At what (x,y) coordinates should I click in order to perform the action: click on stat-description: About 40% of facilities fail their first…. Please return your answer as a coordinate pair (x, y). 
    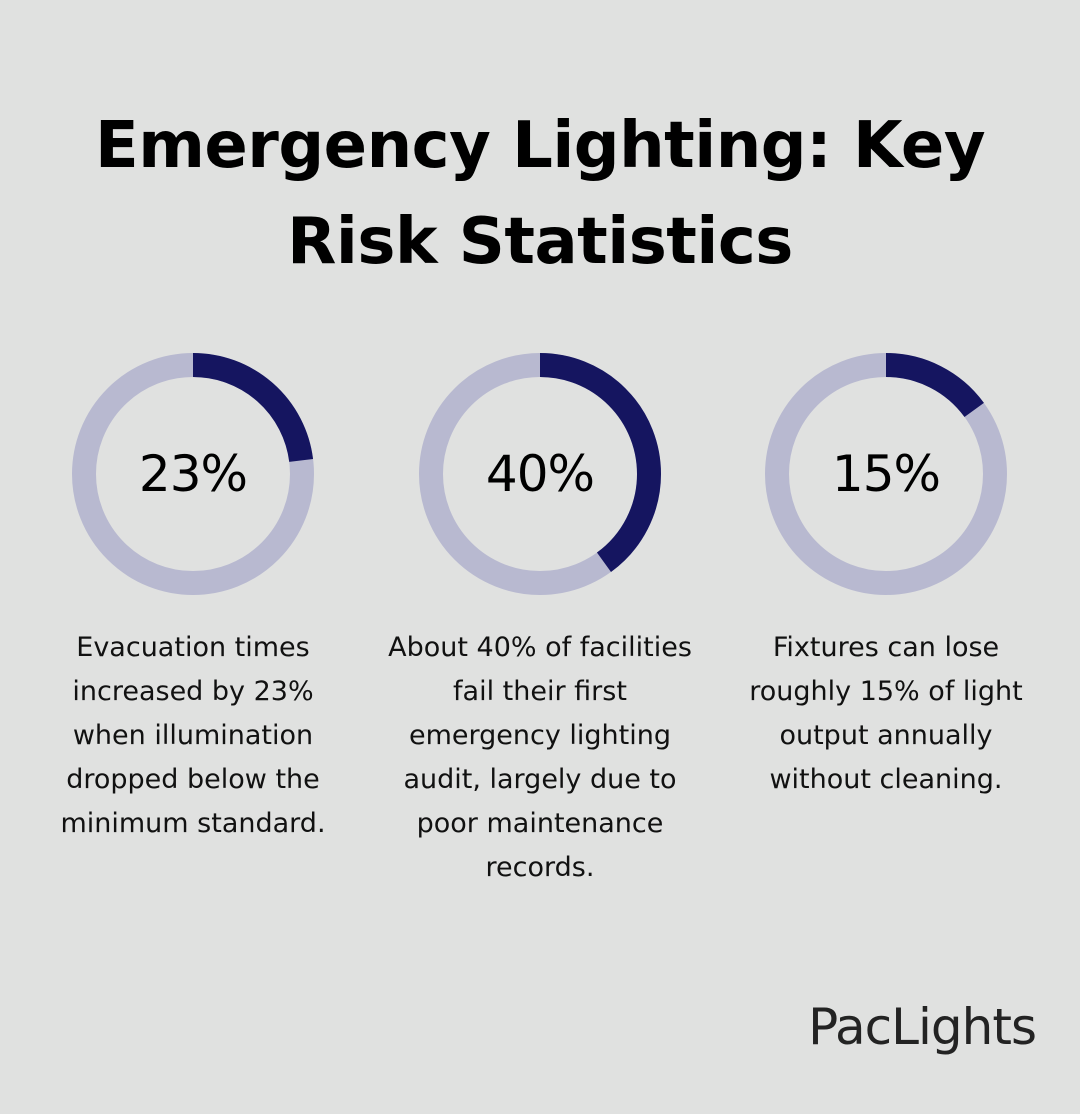
    Looking at the image, I should click on (540, 757).